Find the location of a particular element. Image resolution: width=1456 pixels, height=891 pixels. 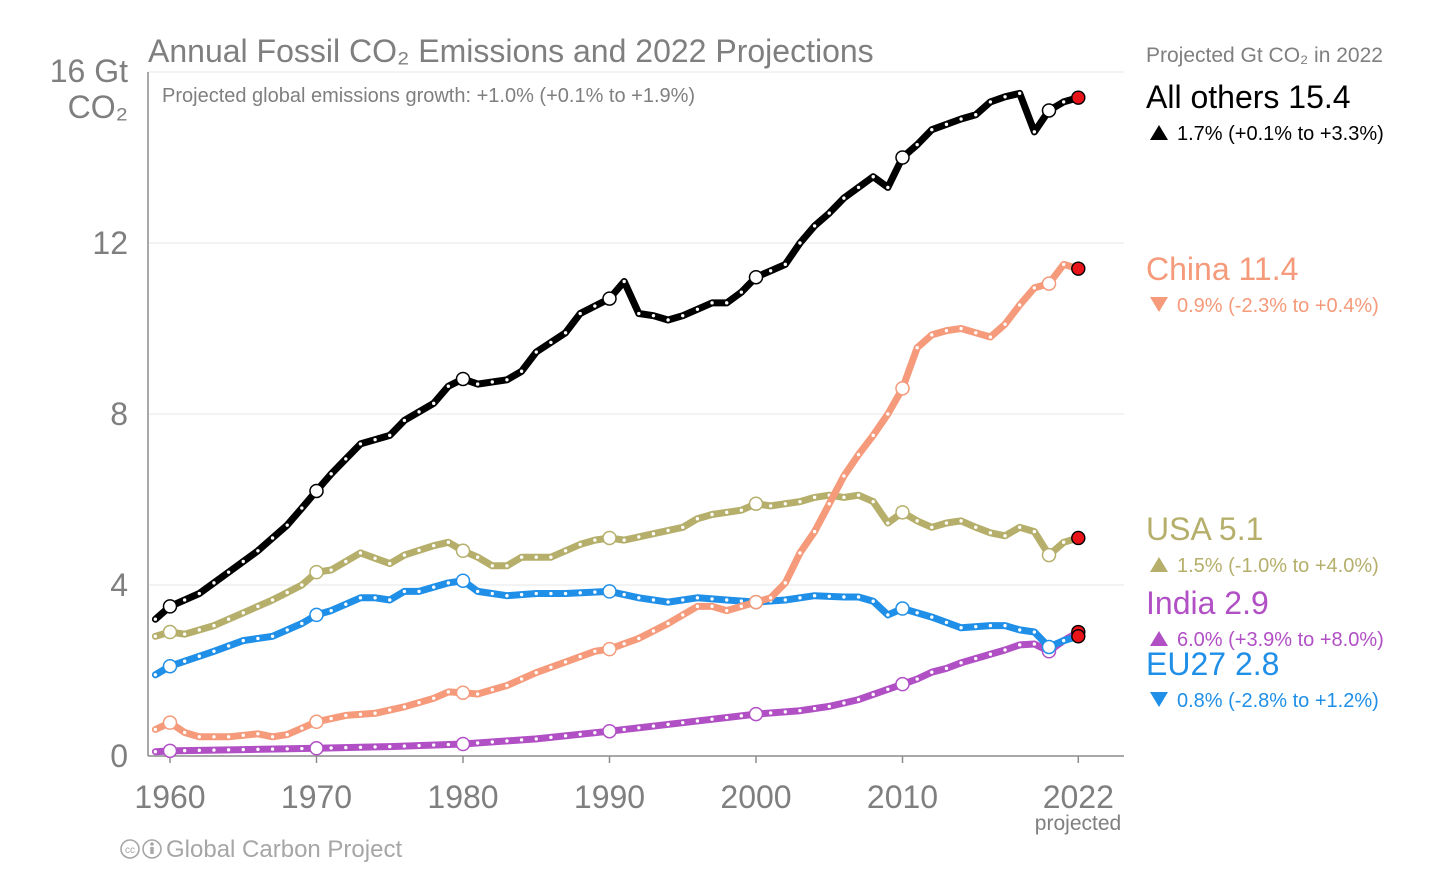

legend-entry: India 2.9 6.0% (+3.9% to +8.0%) is located at coordinates (1265, 618).